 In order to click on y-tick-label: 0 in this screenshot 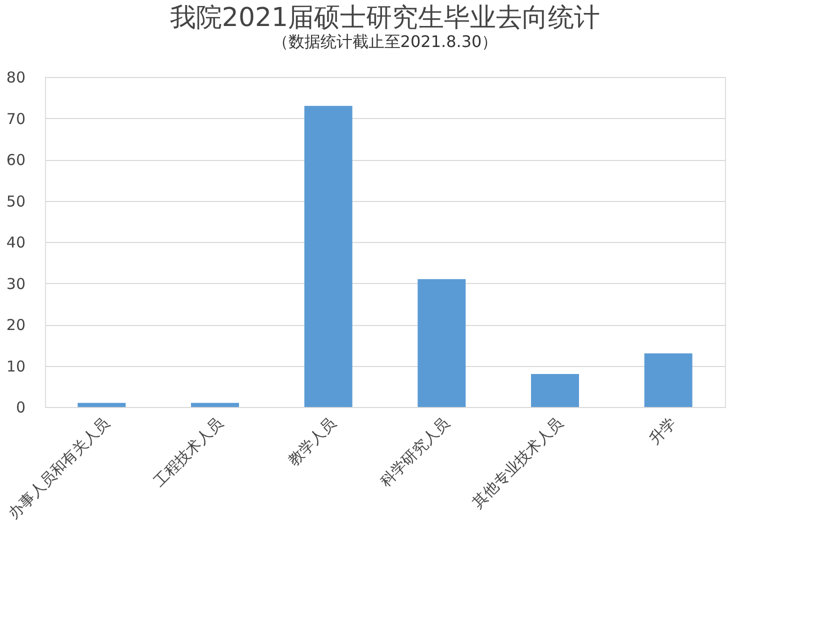, I will do `click(21, 407)`.